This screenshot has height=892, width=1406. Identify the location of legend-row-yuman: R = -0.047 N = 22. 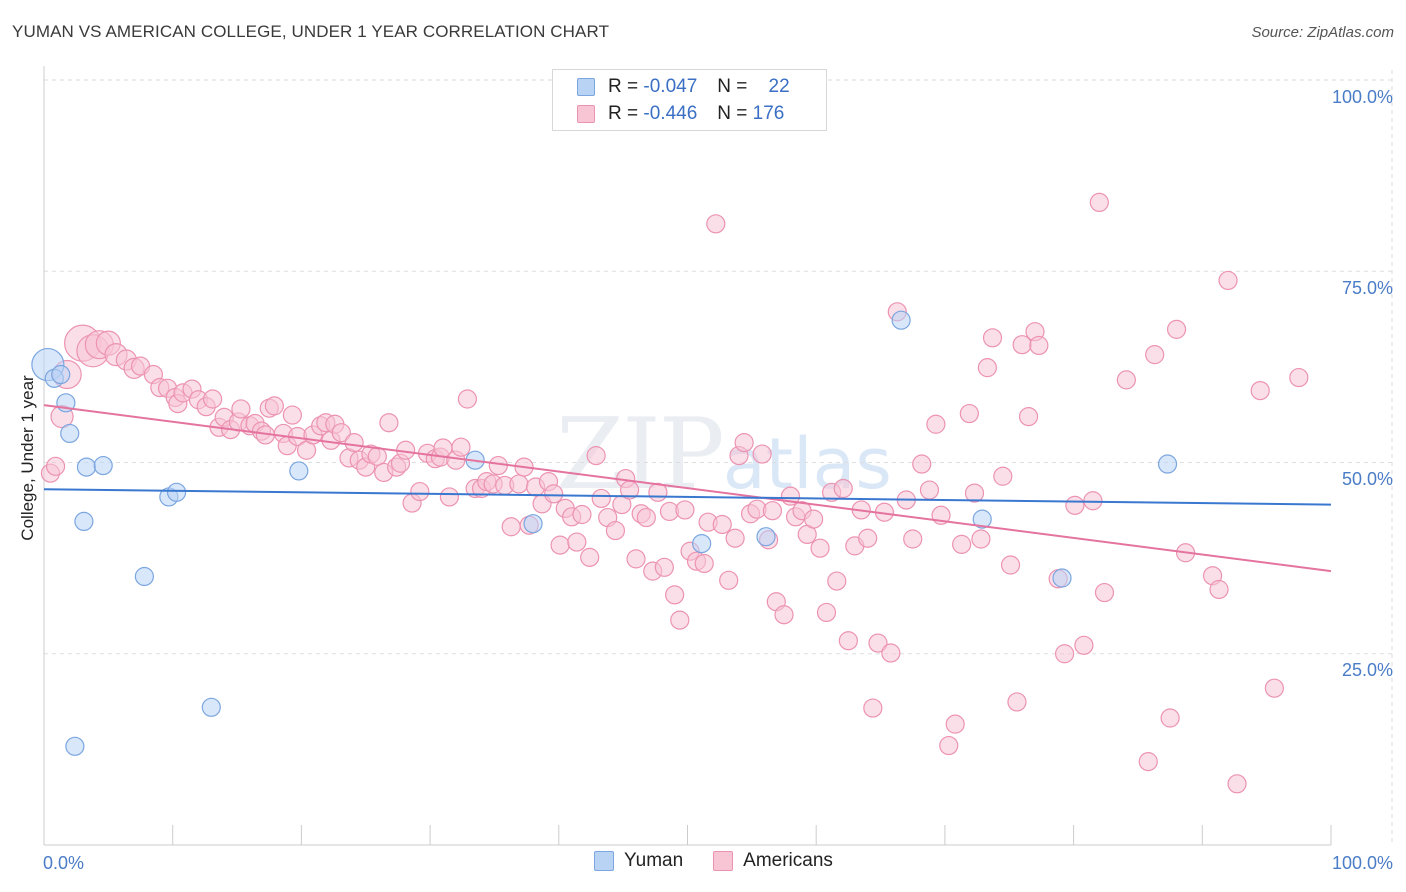
(683, 87).